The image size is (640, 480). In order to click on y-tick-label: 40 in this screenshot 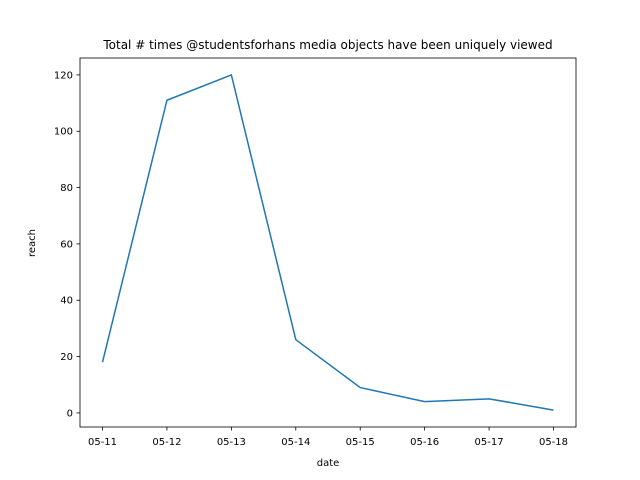, I will do `click(66, 301)`.